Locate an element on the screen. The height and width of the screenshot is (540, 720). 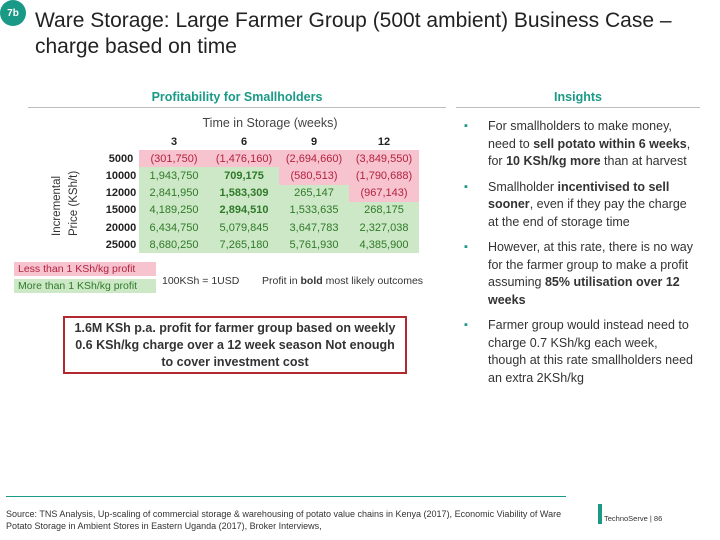
time-axis-label: Time in Storage (weeks) is located at coordinates (270, 123).